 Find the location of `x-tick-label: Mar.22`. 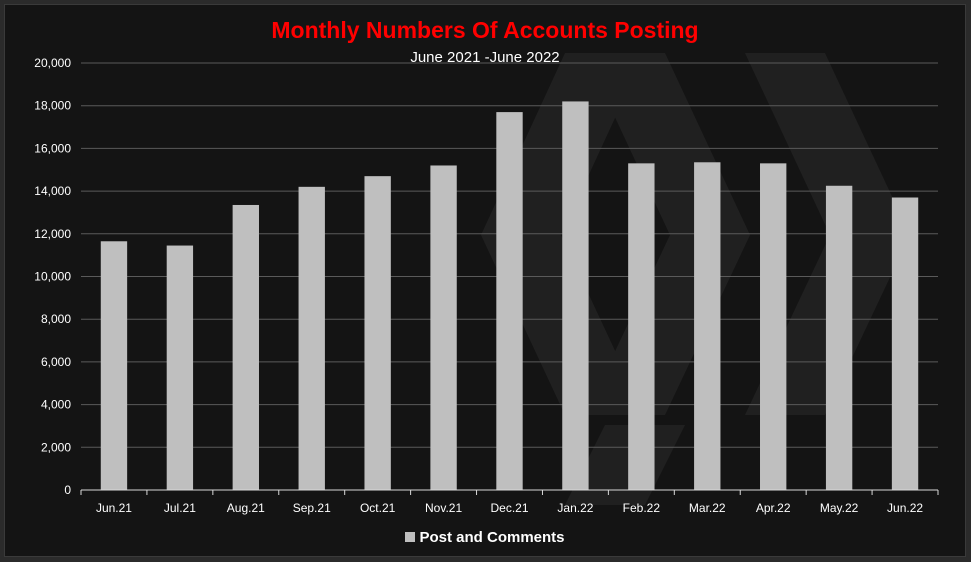

x-tick-label: Mar.22 is located at coordinates (707, 508).